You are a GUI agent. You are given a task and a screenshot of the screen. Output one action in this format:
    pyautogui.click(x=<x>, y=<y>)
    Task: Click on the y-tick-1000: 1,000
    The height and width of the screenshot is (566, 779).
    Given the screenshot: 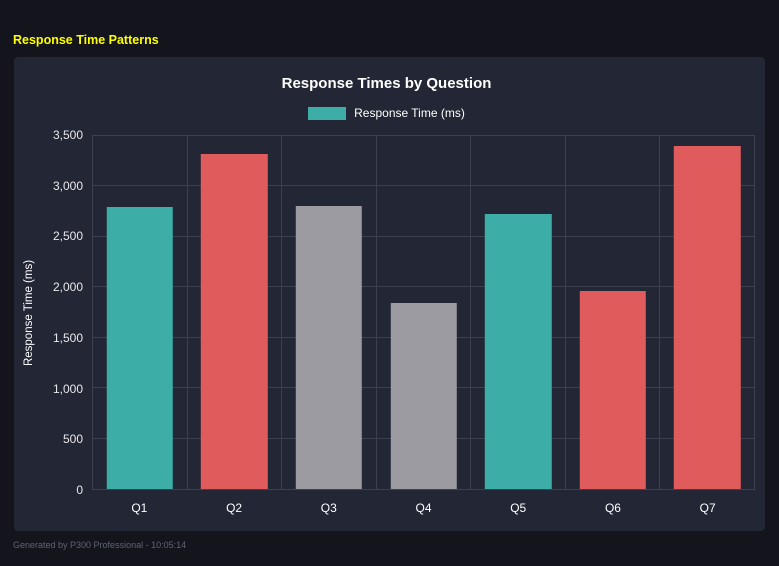 What is the action you would take?
    pyautogui.click(x=67, y=388)
    